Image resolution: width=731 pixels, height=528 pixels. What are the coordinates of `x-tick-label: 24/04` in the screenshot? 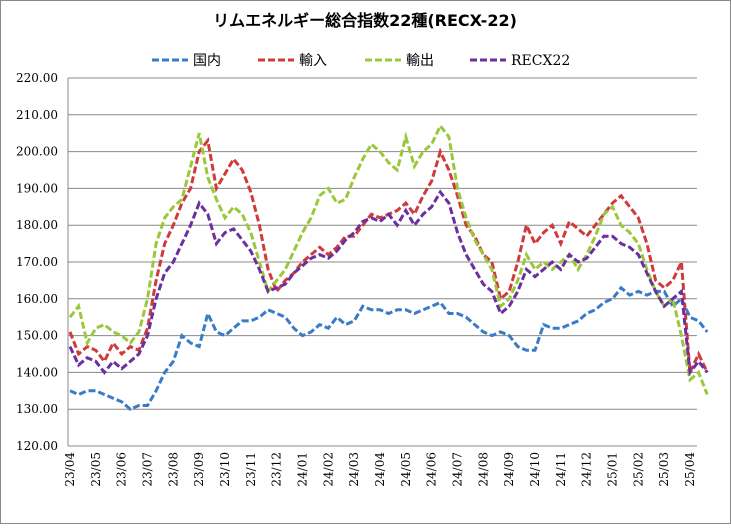 It's located at (380, 469).